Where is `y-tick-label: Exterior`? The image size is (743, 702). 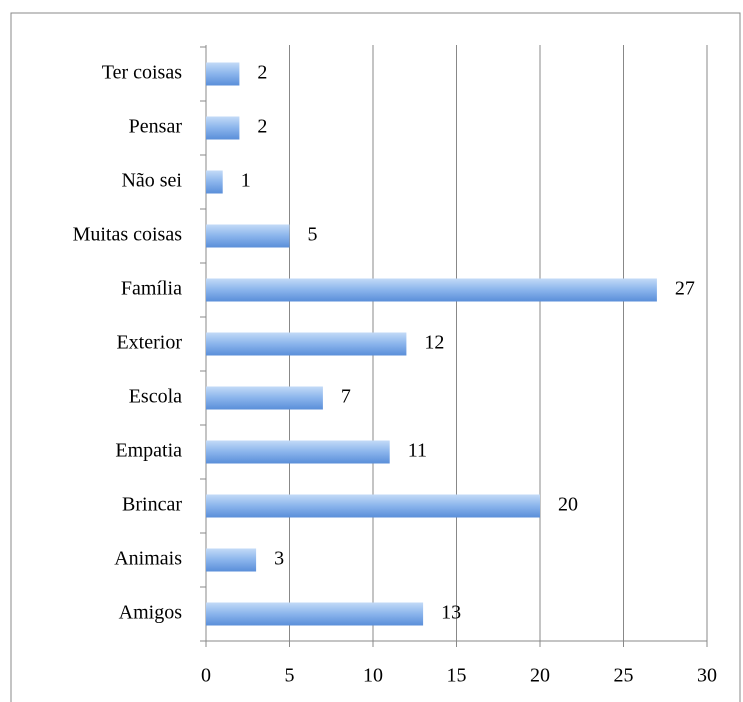
y-tick-label: Exterior is located at coordinates (149, 343).